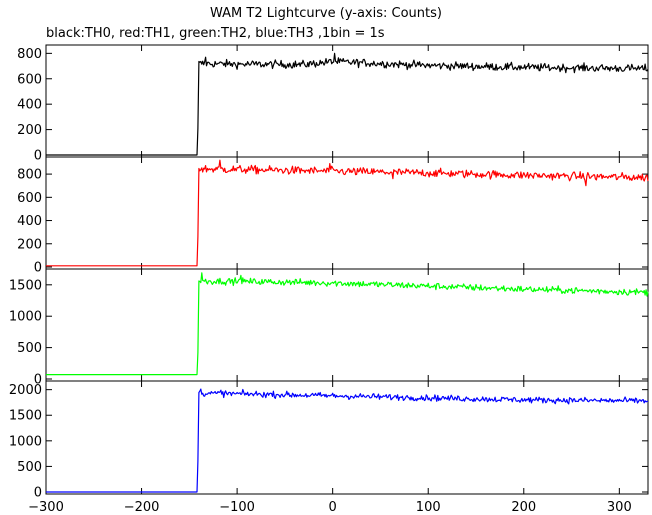 The width and height of the screenshot is (652, 515). What do you see at coordinates (237, 507) in the screenshot?
I see `x-tick-label: −100` at bounding box center [237, 507].